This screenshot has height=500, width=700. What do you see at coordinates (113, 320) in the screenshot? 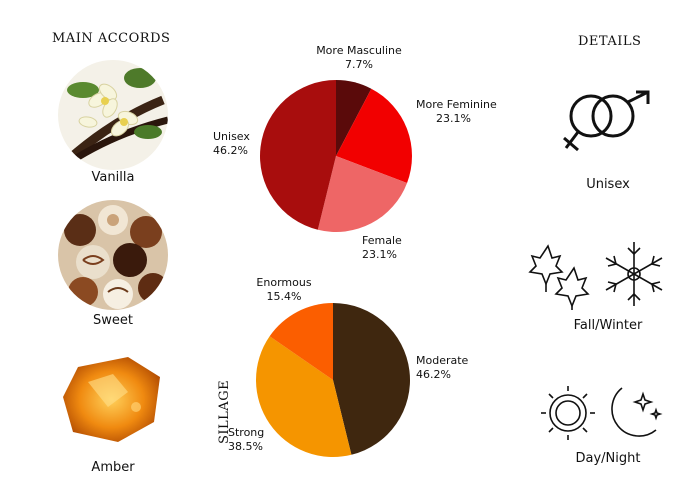
I see `accord-label-sweet: Sweet` at bounding box center [113, 320].